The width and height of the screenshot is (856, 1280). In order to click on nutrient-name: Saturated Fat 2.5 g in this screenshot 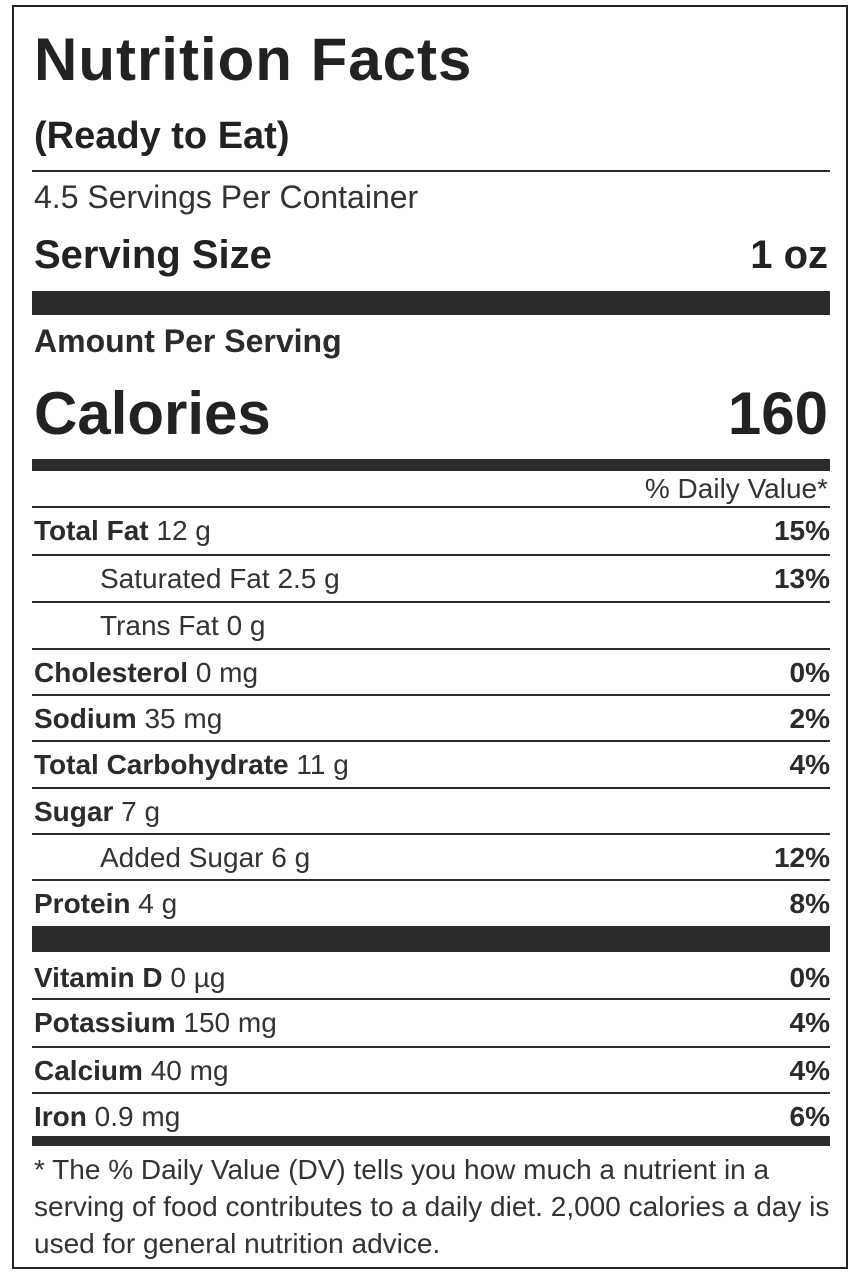, I will do `click(220, 578)`.